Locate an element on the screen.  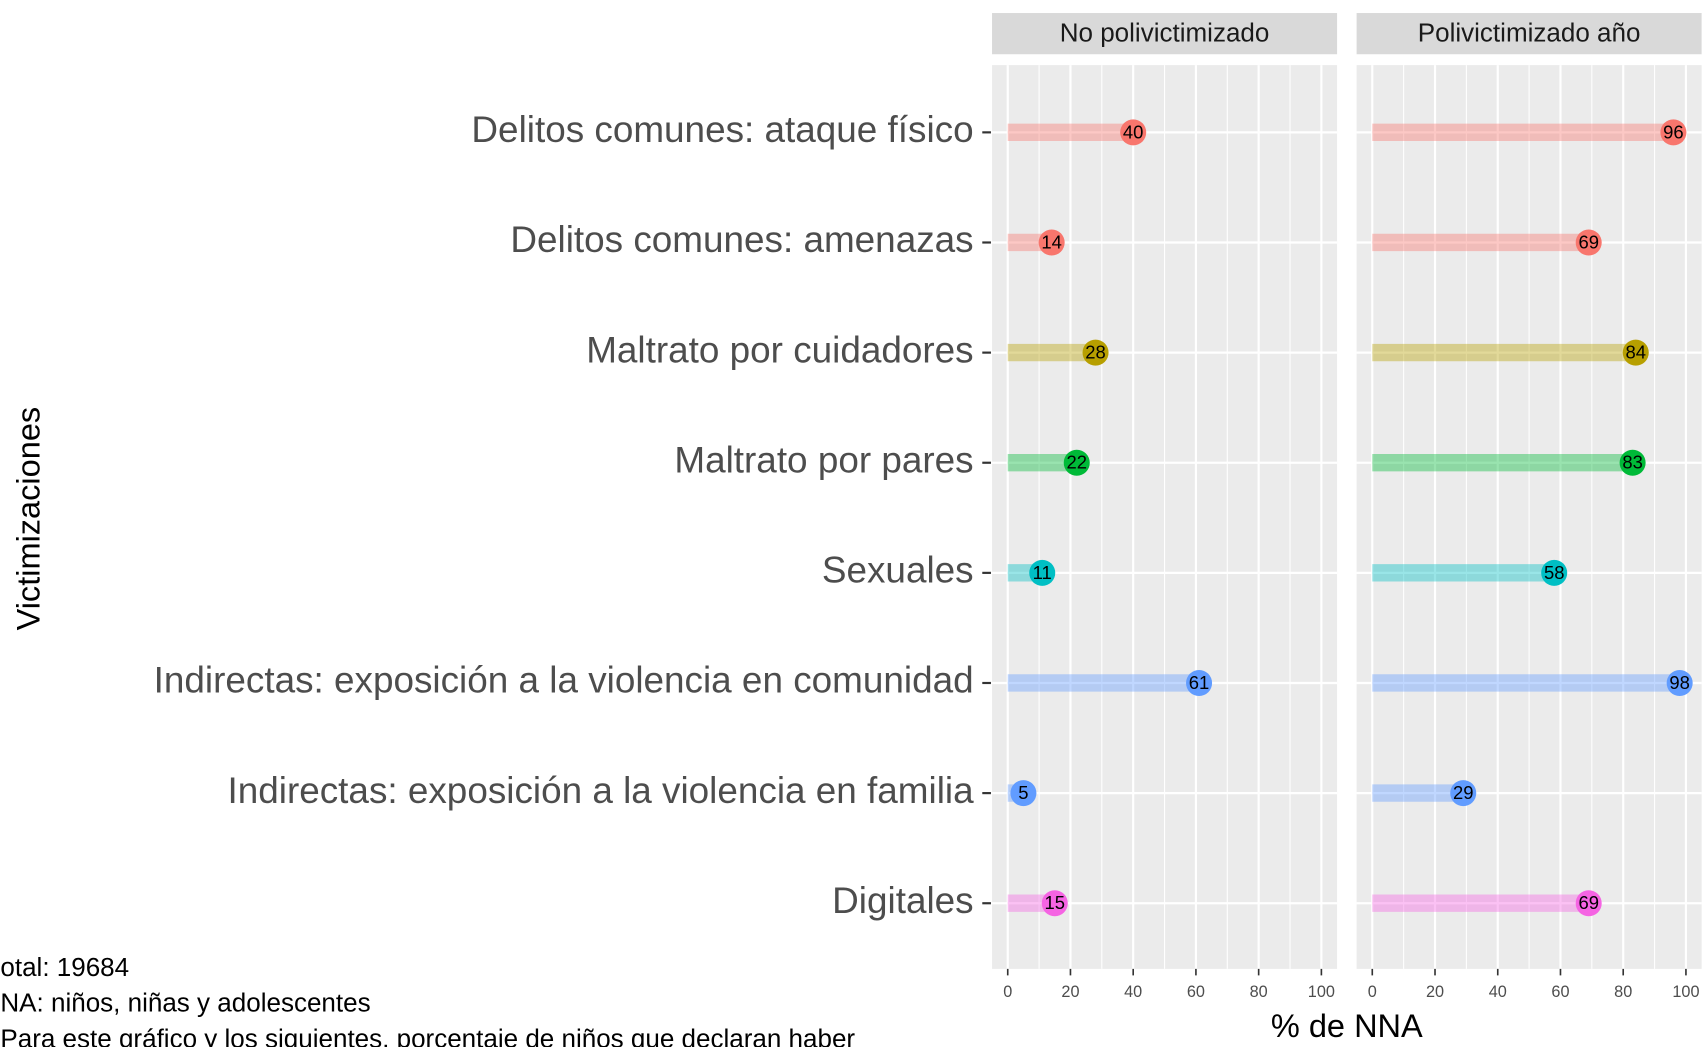
panel-title: Polivictimizado año is located at coordinates (1529, 33).